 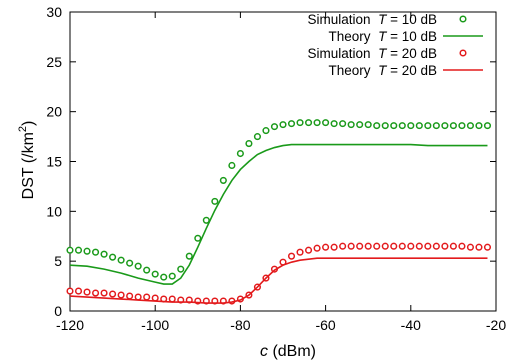 I want to click on x-tick-label: -100, so click(x=155, y=325).